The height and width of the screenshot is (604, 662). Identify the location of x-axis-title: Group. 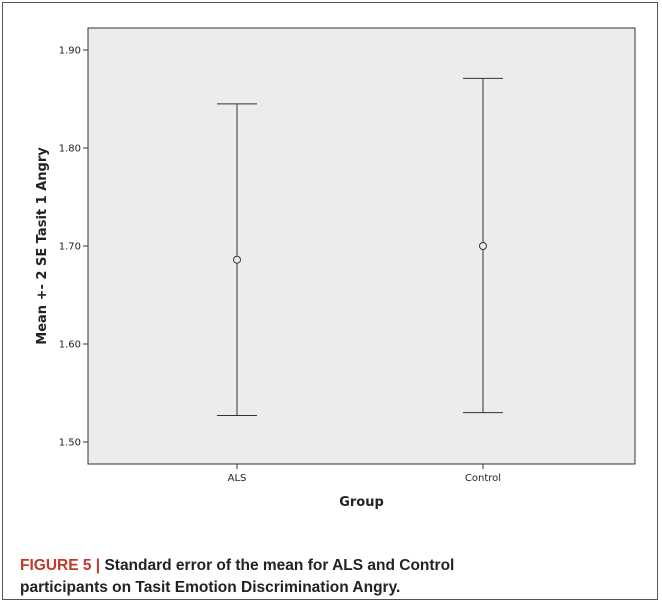
(361, 502).